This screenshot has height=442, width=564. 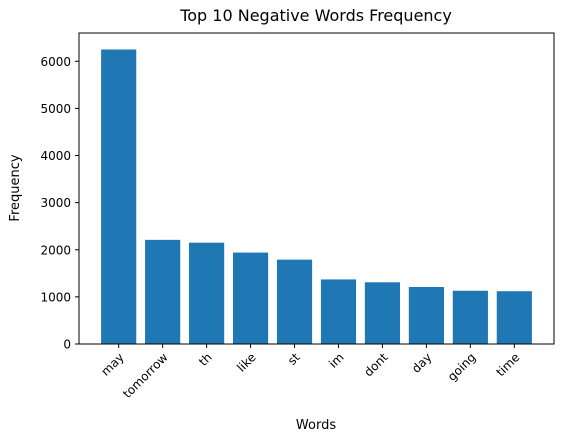 I want to click on y-tick-label: 5000, so click(x=55, y=109).